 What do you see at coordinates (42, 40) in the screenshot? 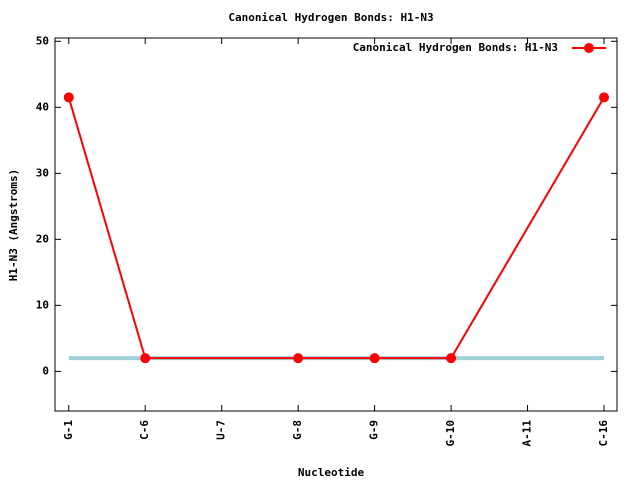
I see `y-tick-label: 50` at bounding box center [42, 40].